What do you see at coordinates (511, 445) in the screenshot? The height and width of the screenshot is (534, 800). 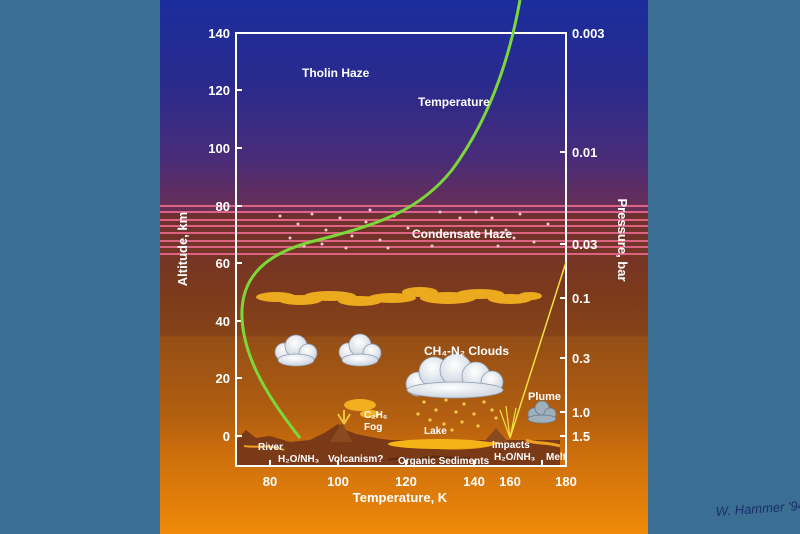 I see `impacts-label: Impacts` at bounding box center [511, 445].